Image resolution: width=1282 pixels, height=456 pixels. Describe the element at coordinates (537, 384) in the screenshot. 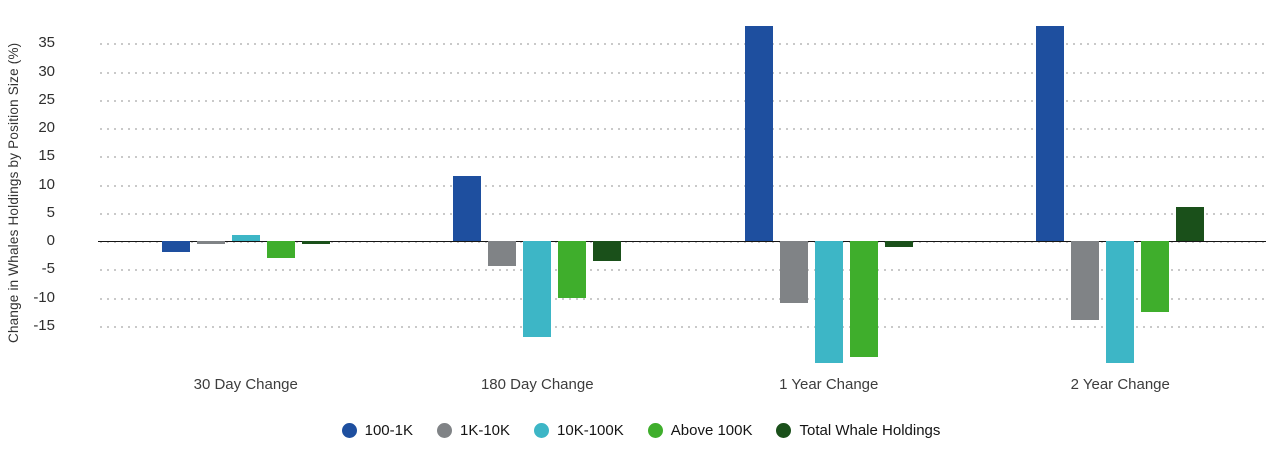

I see `x-axis-label-180-day-change: 180 Day Change` at that location.